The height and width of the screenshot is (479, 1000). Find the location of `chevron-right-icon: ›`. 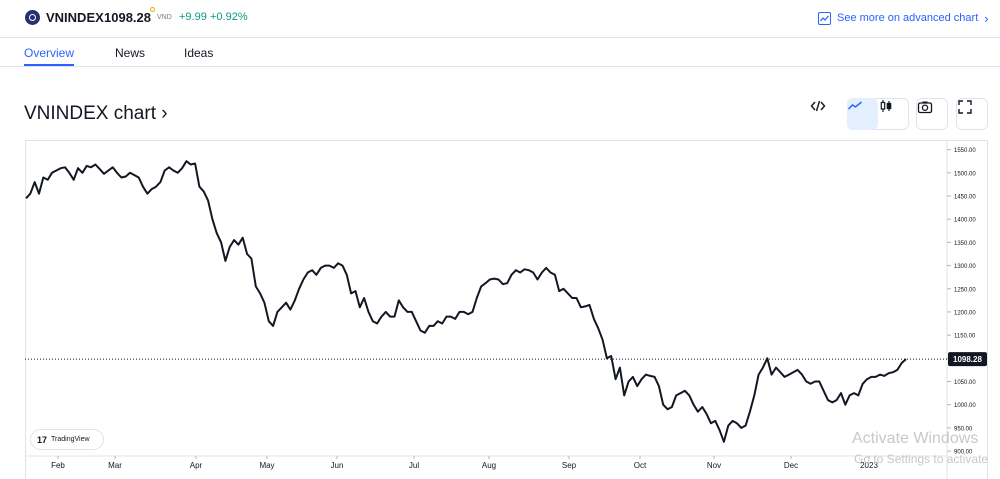

chevron-right-icon: › is located at coordinates (986, 18).